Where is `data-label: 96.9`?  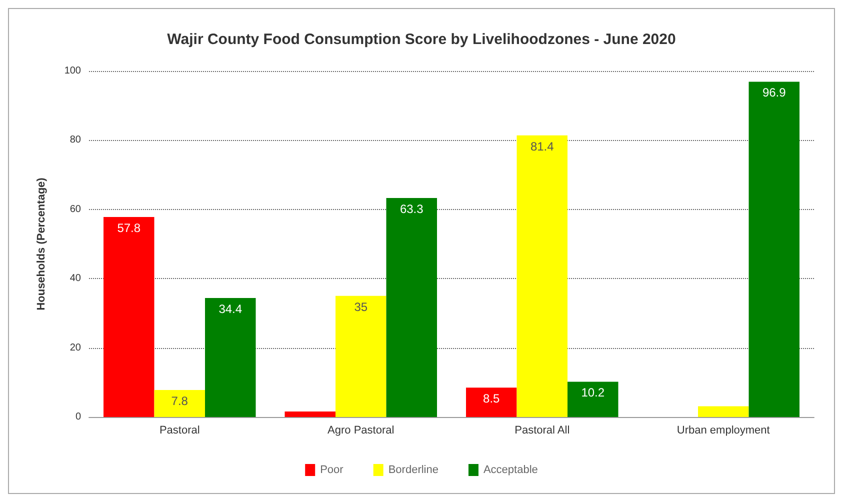
data-label: 96.9 is located at coordinates (774, 93).